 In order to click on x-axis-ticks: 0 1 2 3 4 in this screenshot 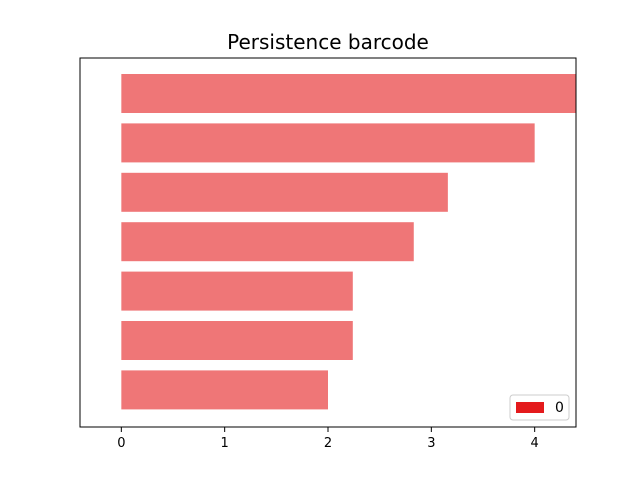, I will do `click(328, 439)`.